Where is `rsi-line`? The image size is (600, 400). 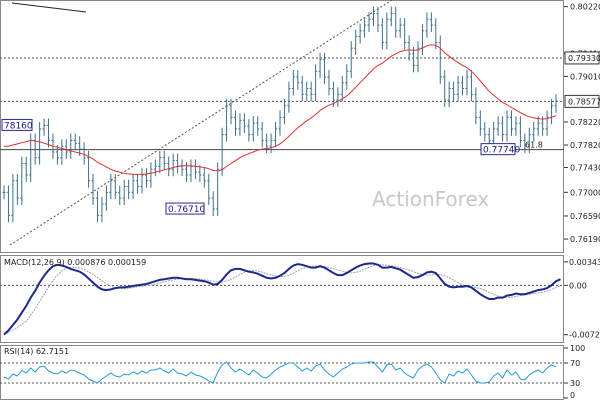
rsi-line is located at coordinates (280, 372).